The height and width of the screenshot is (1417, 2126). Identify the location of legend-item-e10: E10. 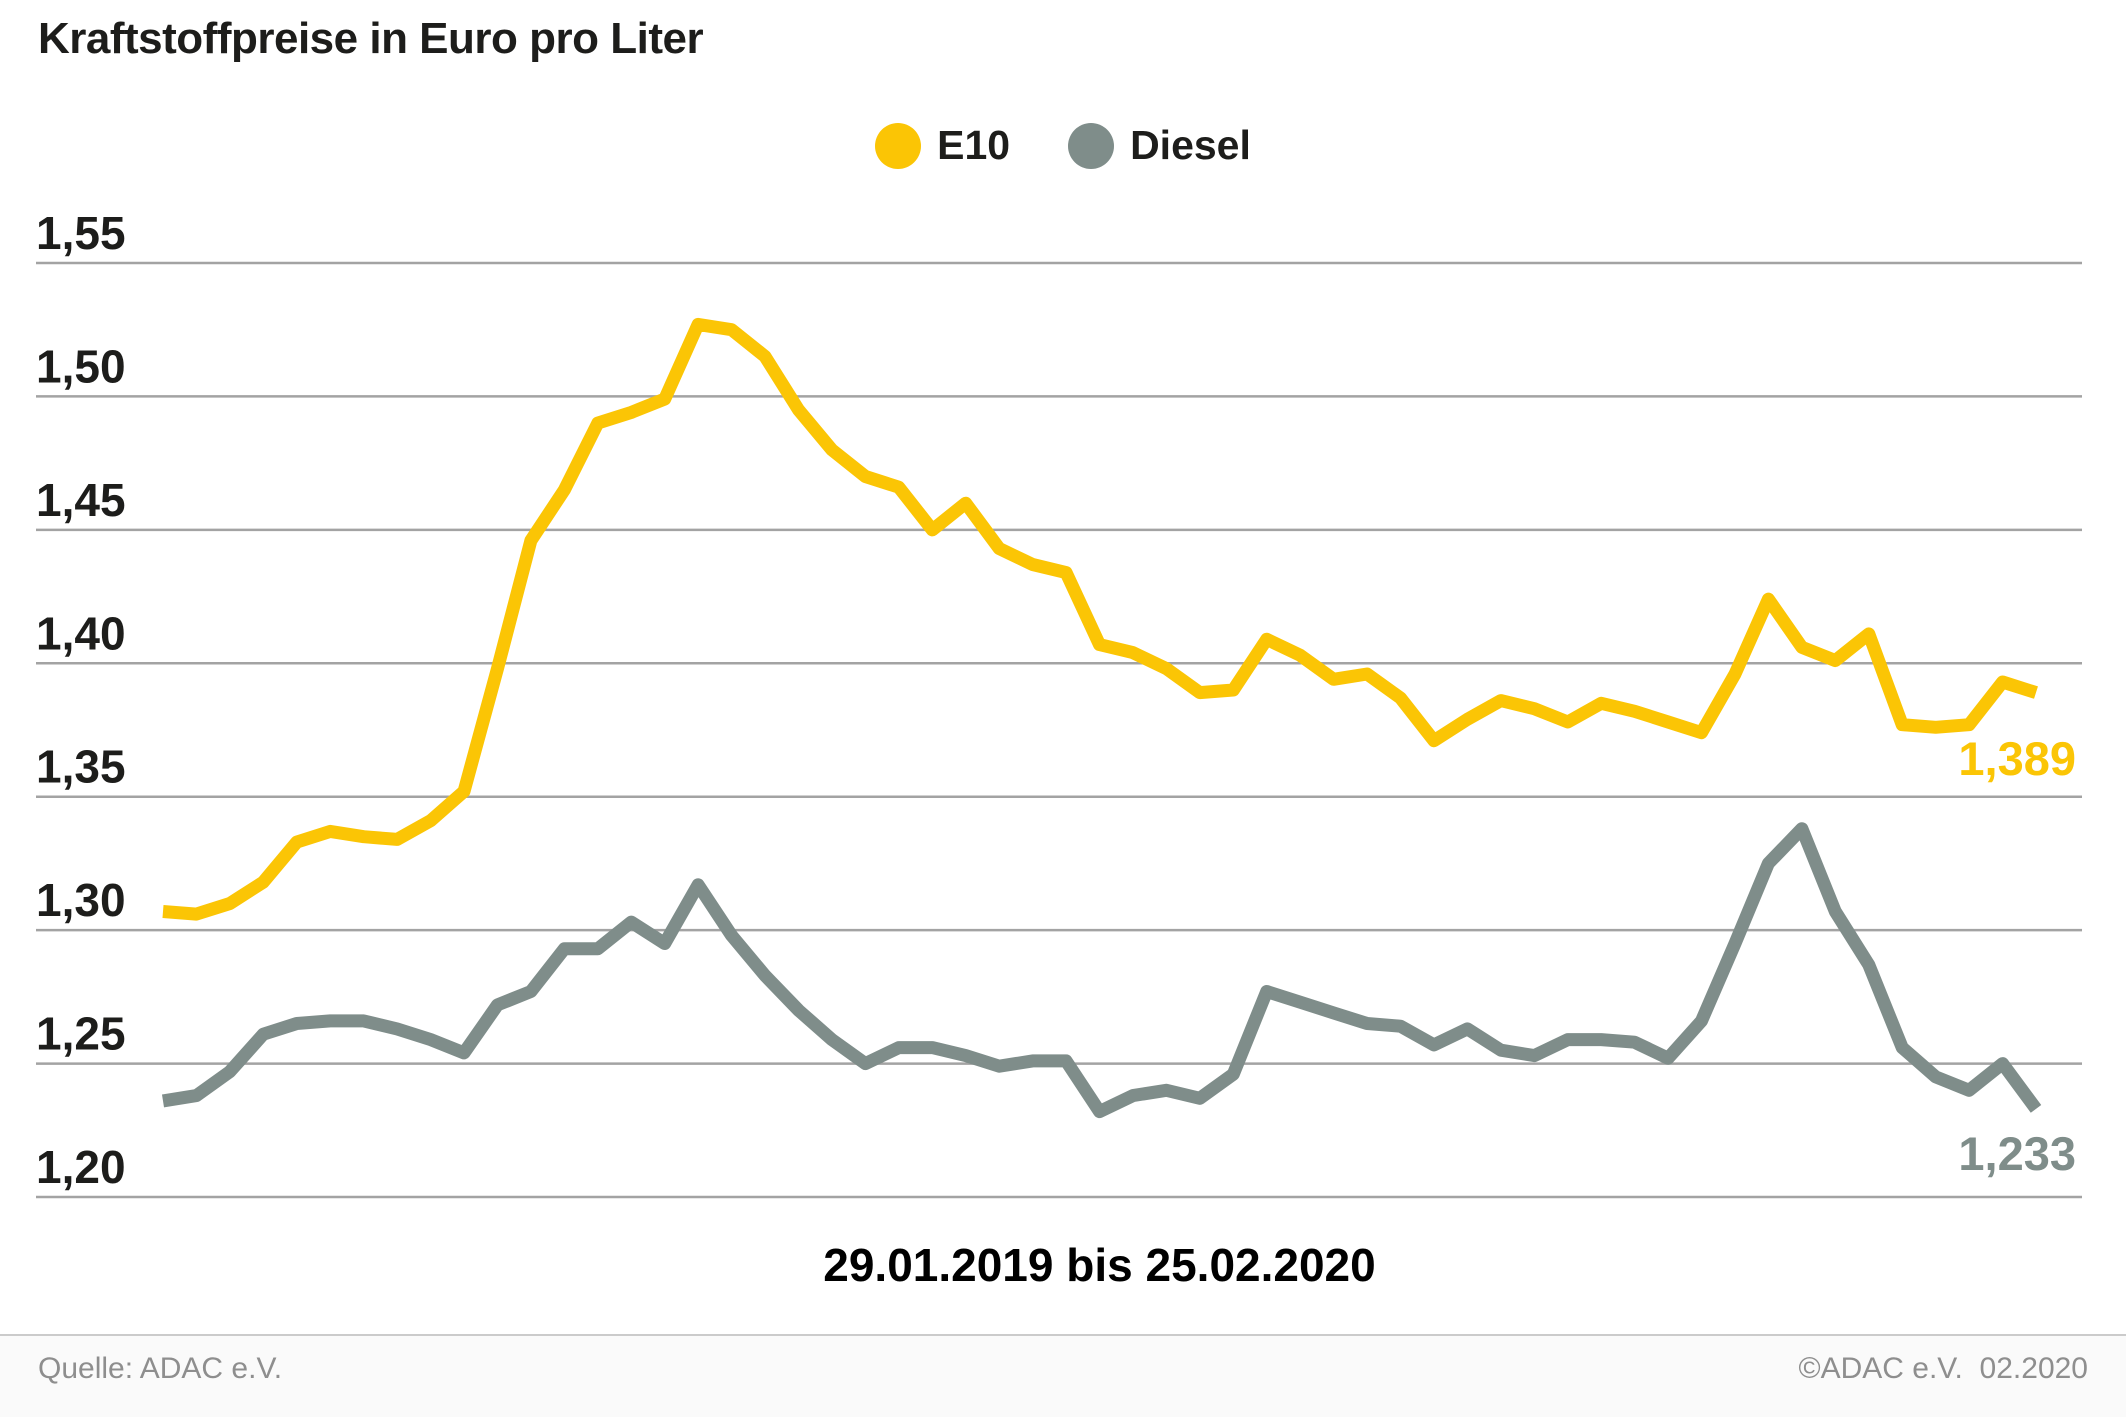
(942, 145).